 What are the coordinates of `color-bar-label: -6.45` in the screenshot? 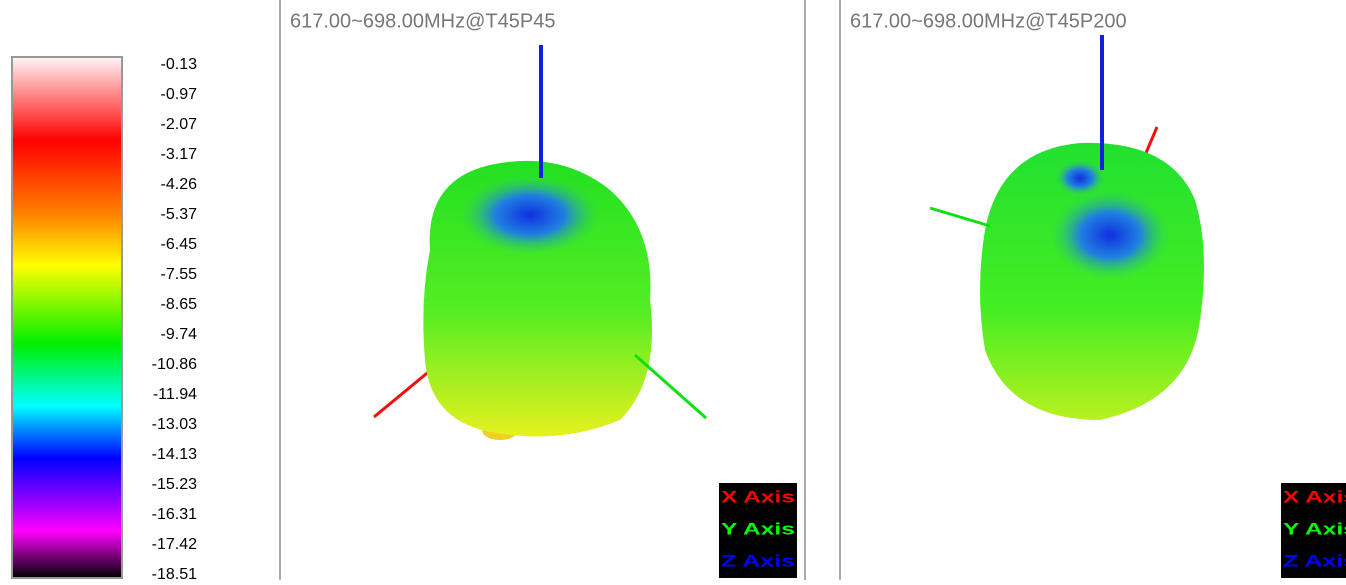 It's located at (179, 244).